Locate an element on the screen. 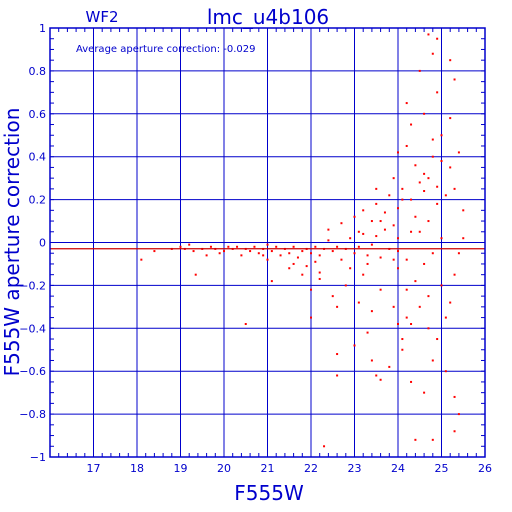  x-tick-label: 21 is located at coordinates (268, 468).